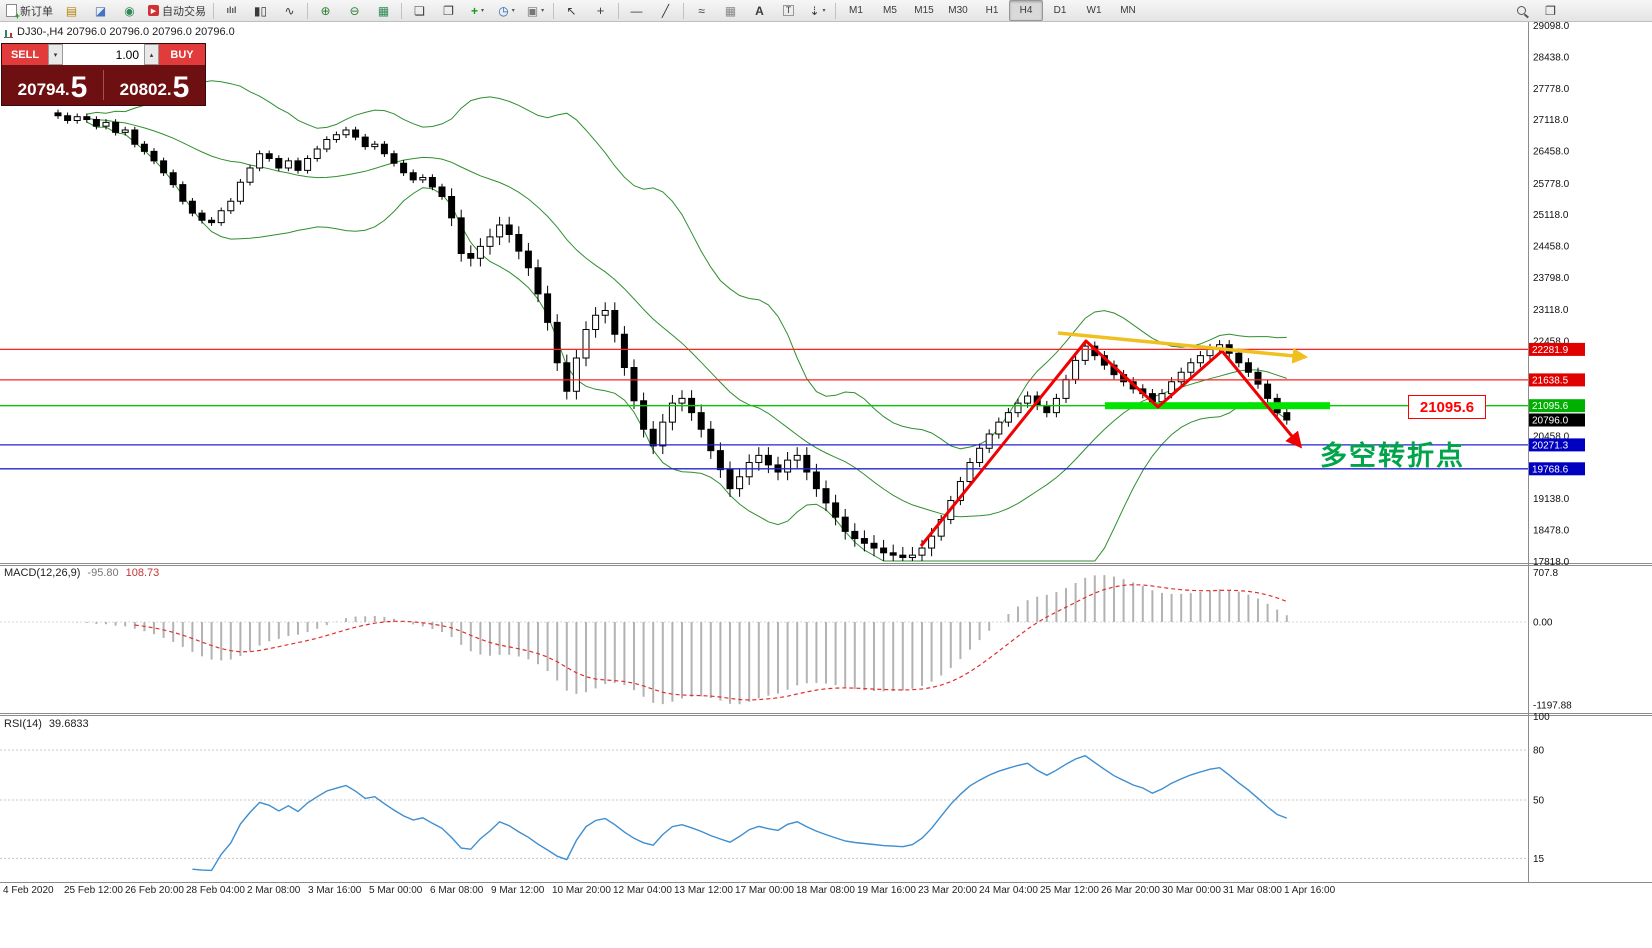 Image resolution: width=1652 pixels, height=948 pixels. What do you see at coordinates (1551, 151) in the screenshot?
I see `svg-text: 26458.0` at bounding box center [1551, 151].